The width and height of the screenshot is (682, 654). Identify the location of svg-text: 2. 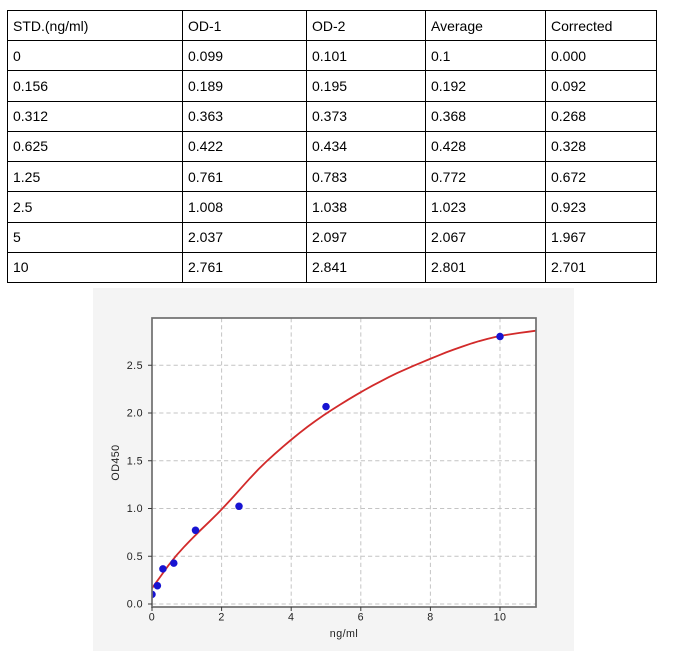
(221, 617).